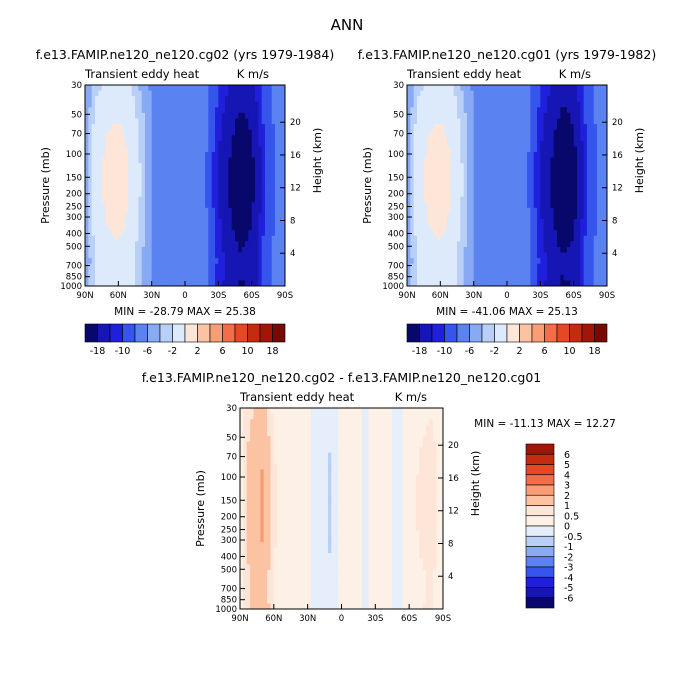  Describe the element at coordinates (594, 351) in the screenshot. I see `colorbar-label: 18` at that location.